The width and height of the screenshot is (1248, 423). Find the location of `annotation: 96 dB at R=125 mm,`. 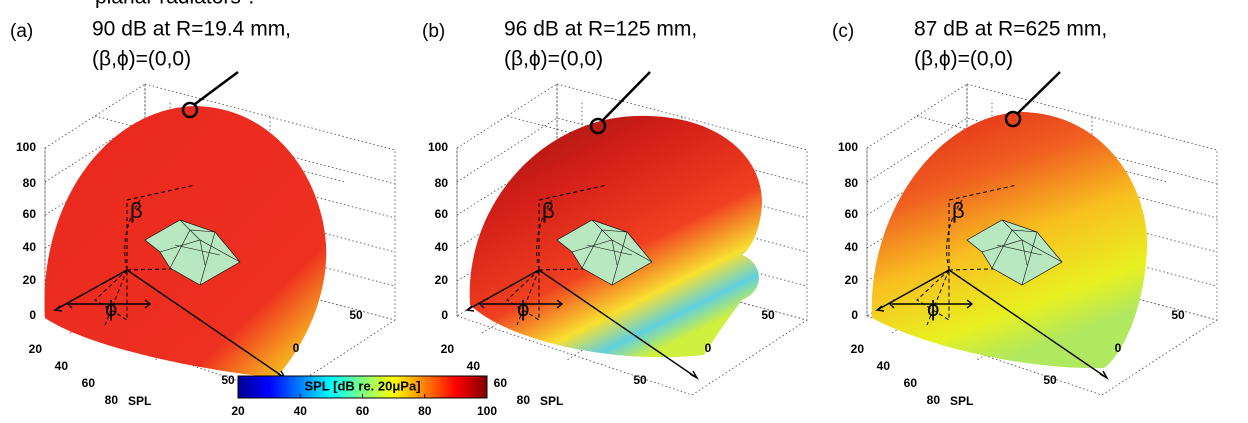

annotation: 96 dB at R=125 mm, is located at coordinates (600, 29).